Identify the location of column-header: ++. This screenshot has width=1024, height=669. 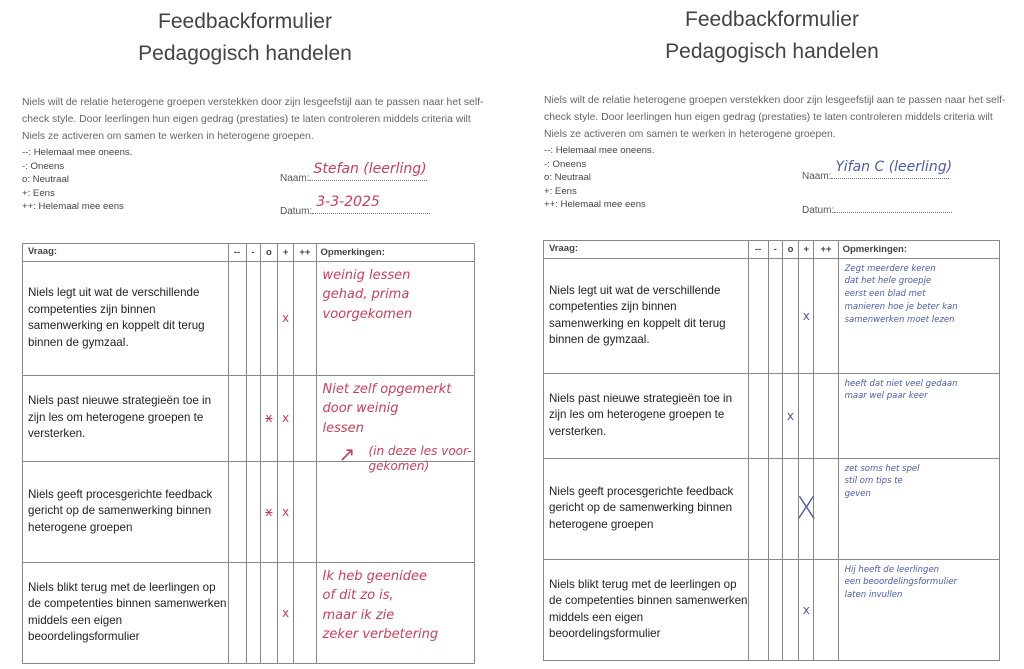
(305, 252).